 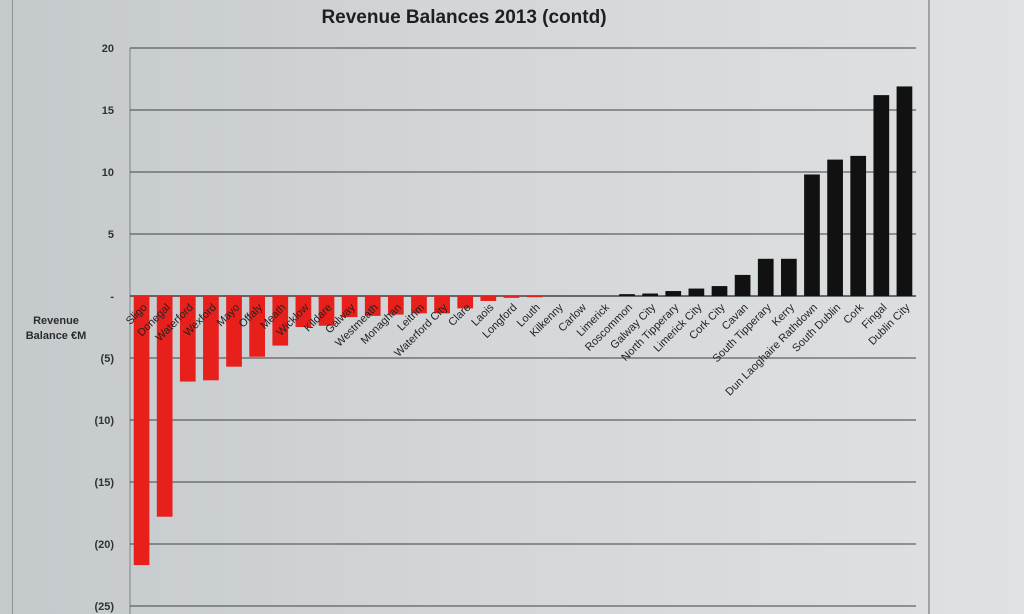 I want to click on y-tick-label: (20), so click(x=104, y=545).